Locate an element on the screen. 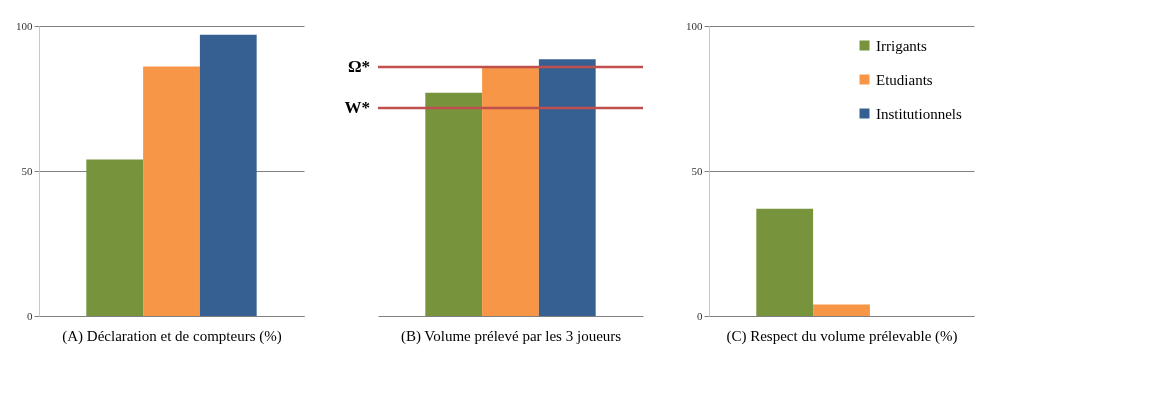 The width and height of the screenshot is (1157, 402). x-axis-title: (C) Respect du volume prélevable (%) is located at coordinates (842, 336).